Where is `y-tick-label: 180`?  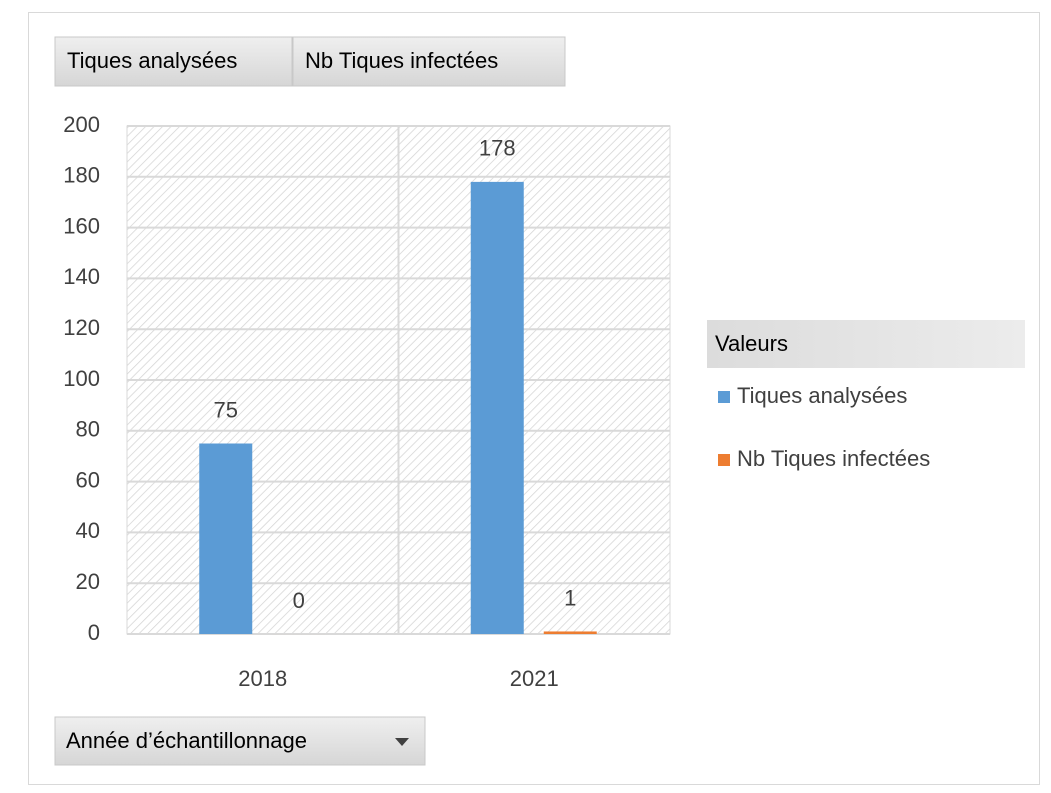
y-tick-label: 180 is located at coordinates (81, 175).